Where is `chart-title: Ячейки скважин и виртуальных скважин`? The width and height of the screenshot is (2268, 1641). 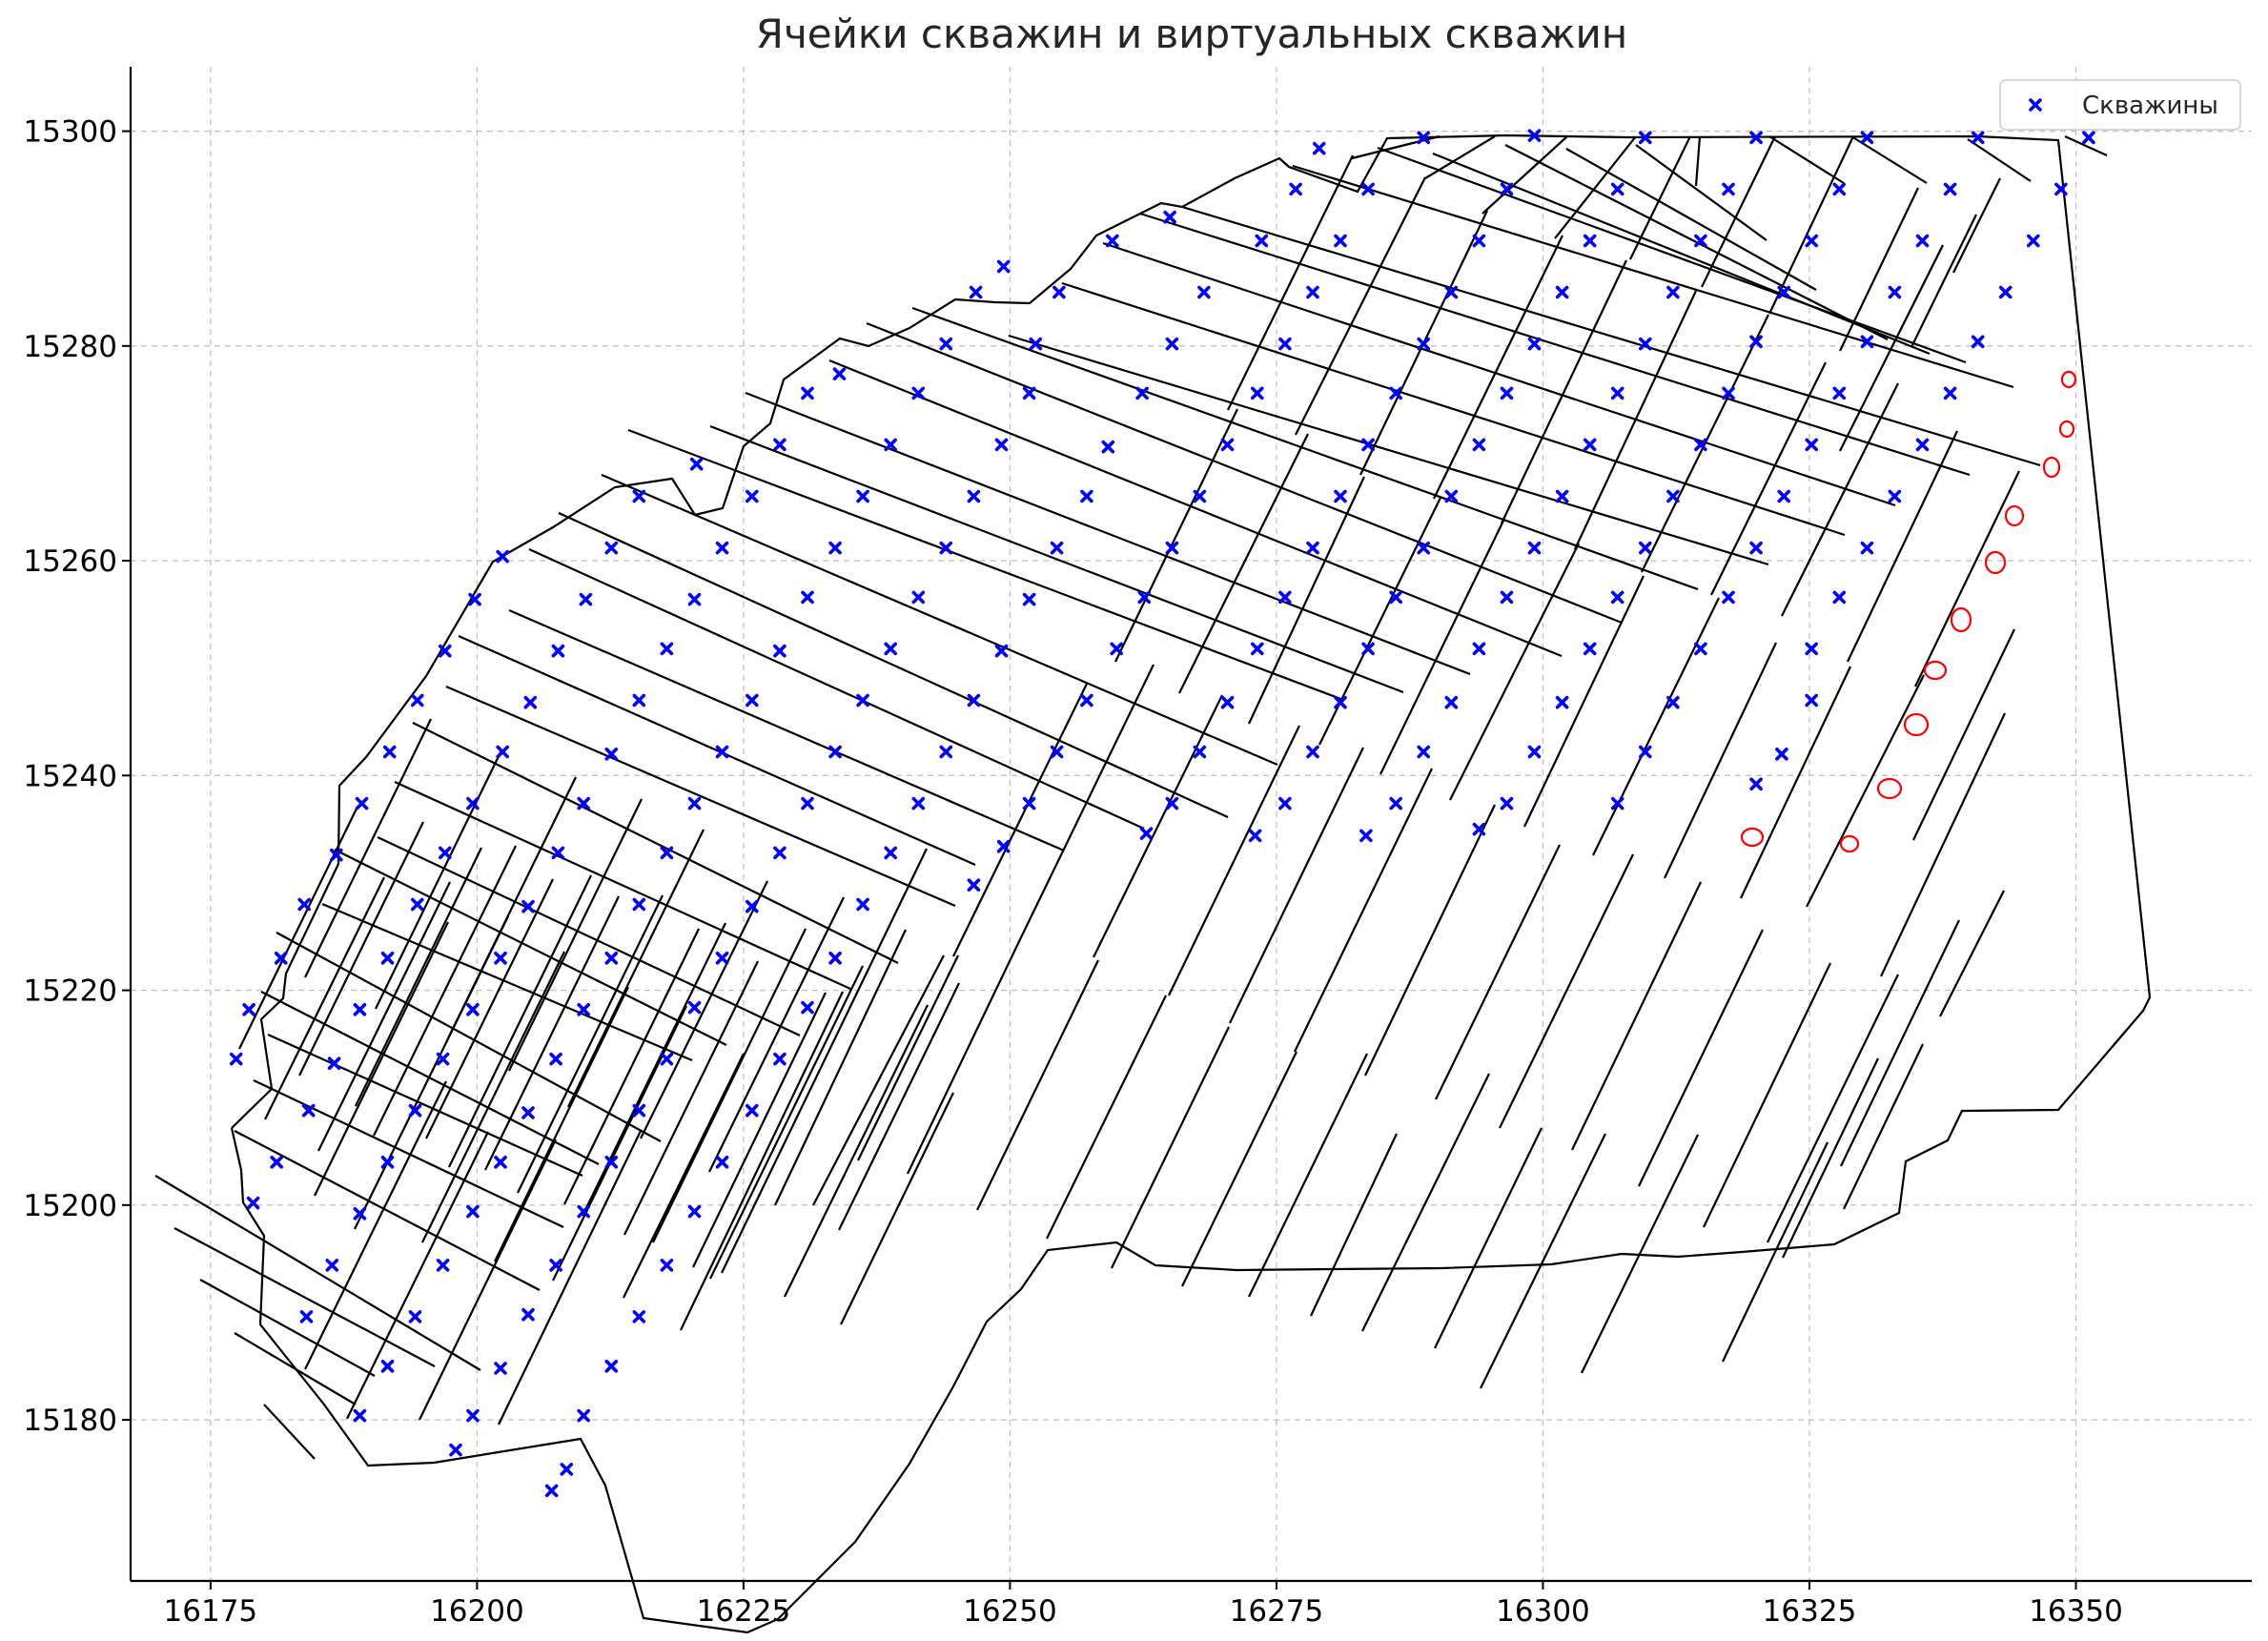 chart-title: Ячейки скважин и виртуальных скважин is located at coordinates (1191, 33).